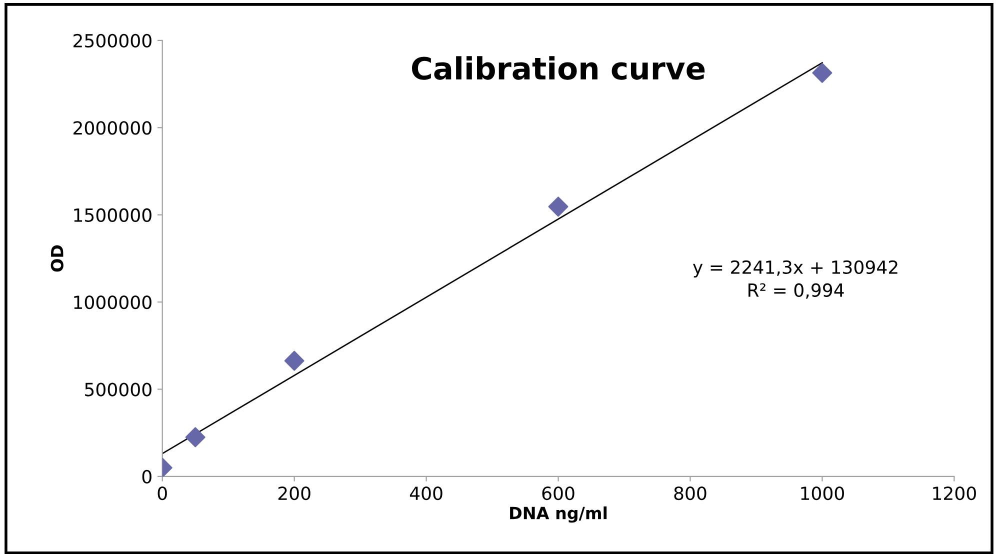 Image resolution: width=996 pixels, height=554 pixels. Describe the element at coordinates (558, 493) in the screenshot. I see `x-tick-label: 600` at that location.